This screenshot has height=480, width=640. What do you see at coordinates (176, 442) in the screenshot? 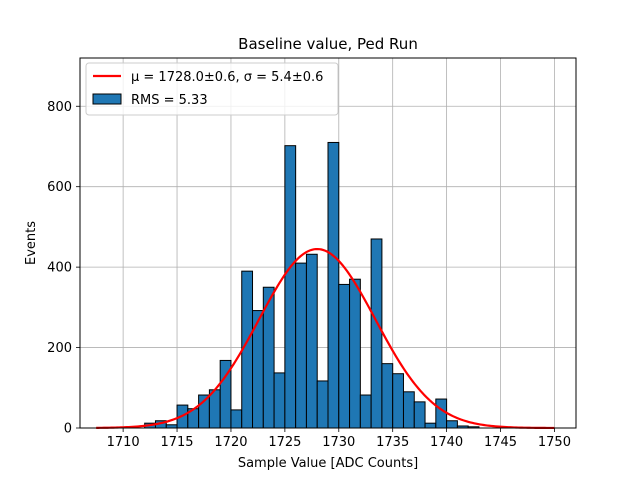
I see `x-tick-label: 1715` at bounding box center [176, 442].